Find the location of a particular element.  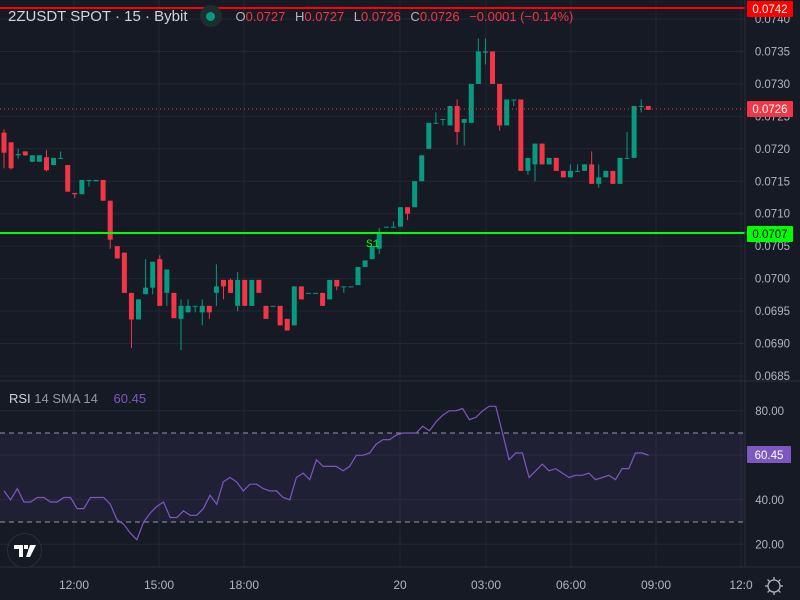

price-tick: 0.0715 is located at coordinates (772, 182).